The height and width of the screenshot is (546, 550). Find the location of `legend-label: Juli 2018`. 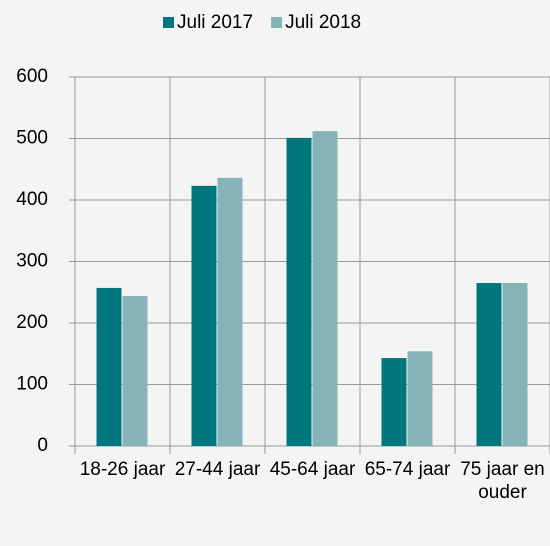

legend-label: Juli 2018 is located at coordinates (323, 22).